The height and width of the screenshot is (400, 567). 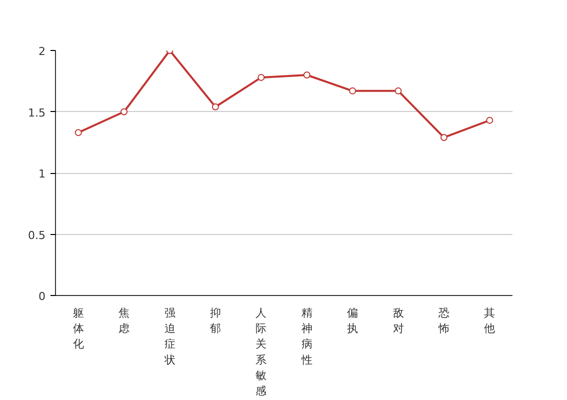 I want to click on x-tick-label: 强迫症状, so click(x=169, y=336).